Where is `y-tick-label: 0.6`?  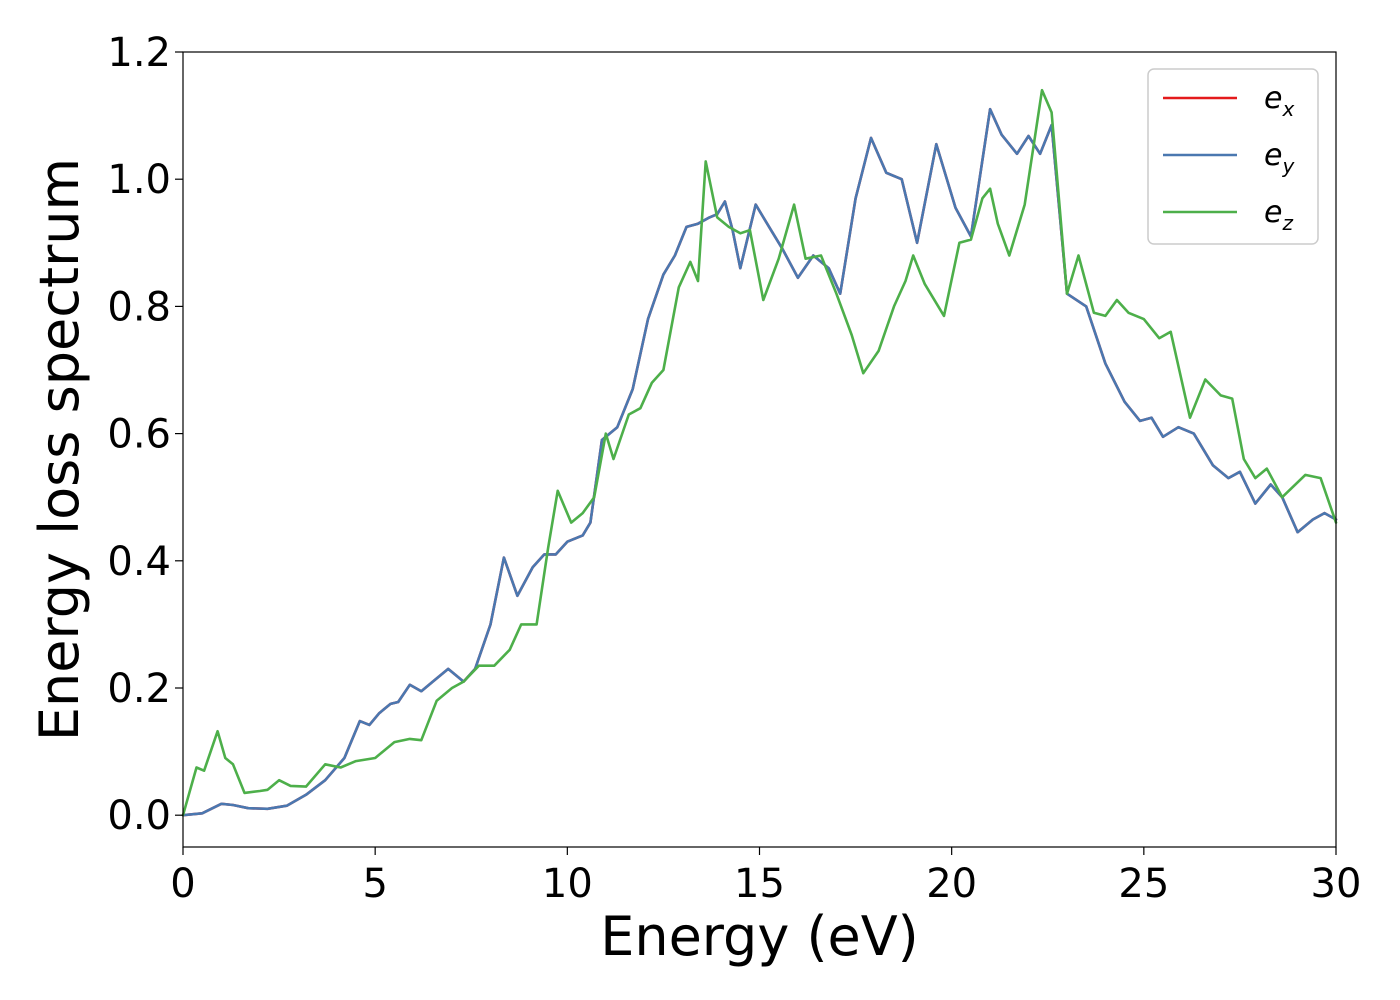
y-tick-label: 0.6 is located at coordinates (139, 435).